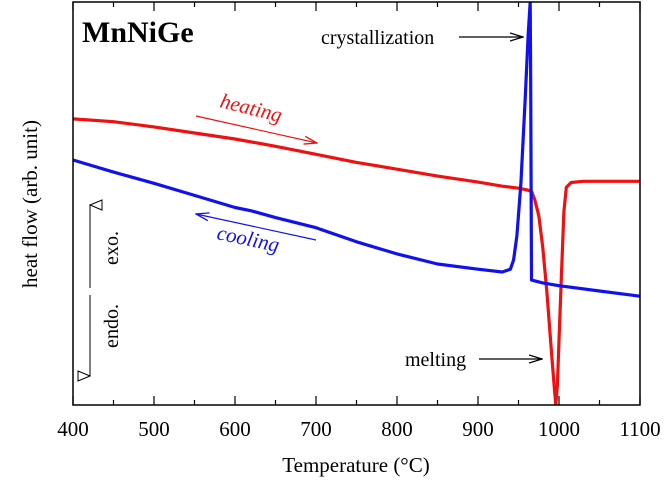  Describe the element at coordinates (473, 360) in the screenshot. I see `melting-annotation: melting` at that location.